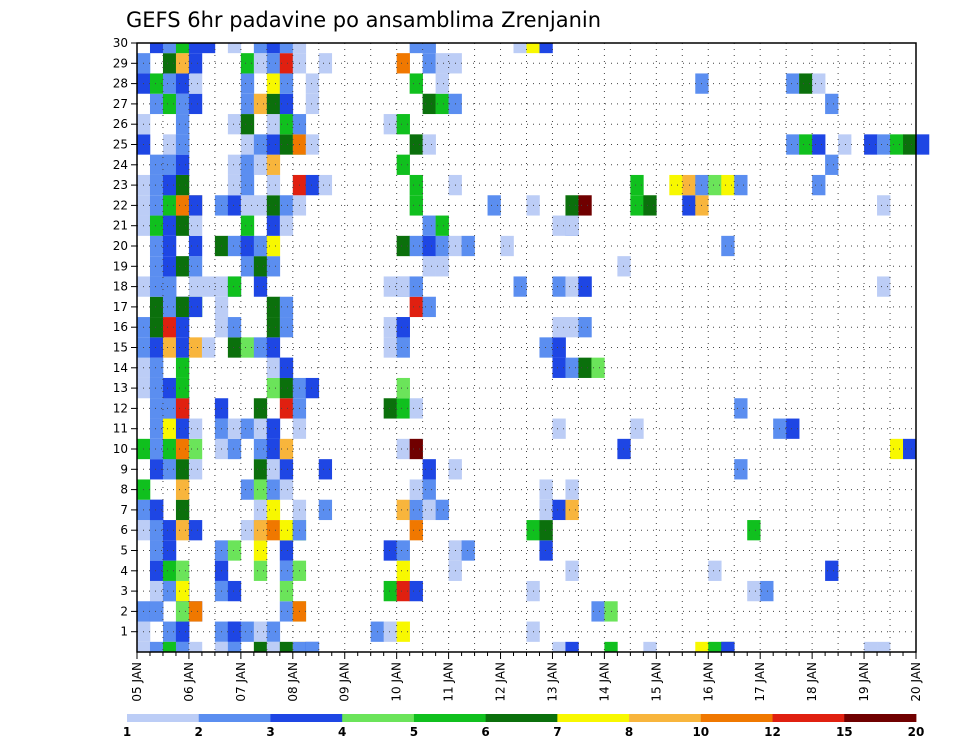 This screenshot has height=742, width=960. What do you see at coordinates (414, 732) in the screenshot?
I see `colorbar-label: 5` at bounding box center [414, 732].